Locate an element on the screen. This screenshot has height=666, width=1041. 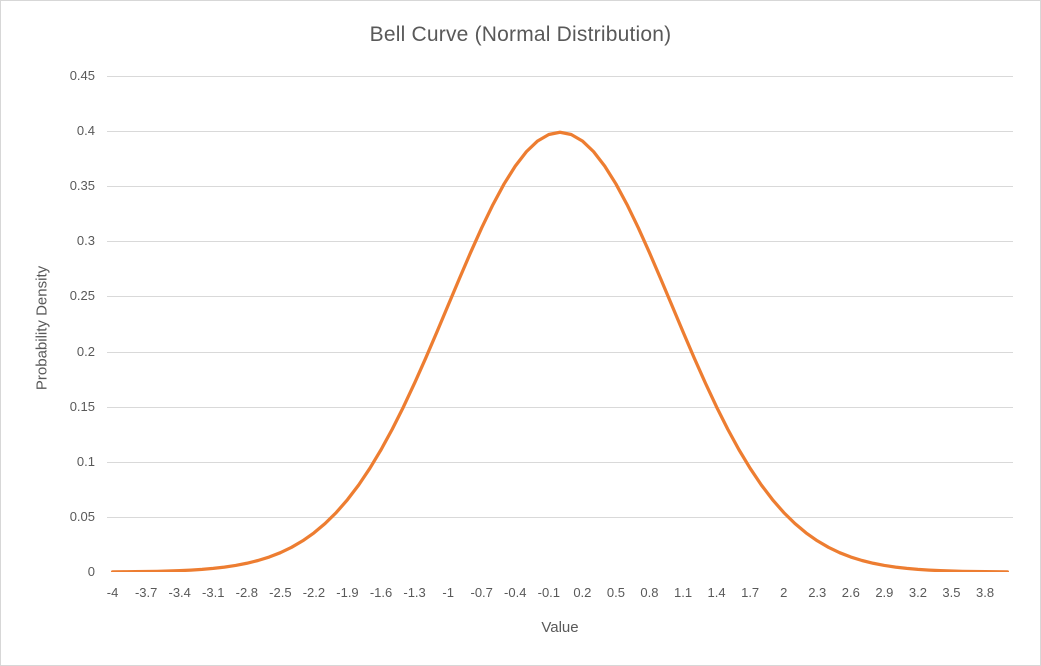
chart-title: Bell Curve (Normal Distribution) is located at coordinates (520, 34).